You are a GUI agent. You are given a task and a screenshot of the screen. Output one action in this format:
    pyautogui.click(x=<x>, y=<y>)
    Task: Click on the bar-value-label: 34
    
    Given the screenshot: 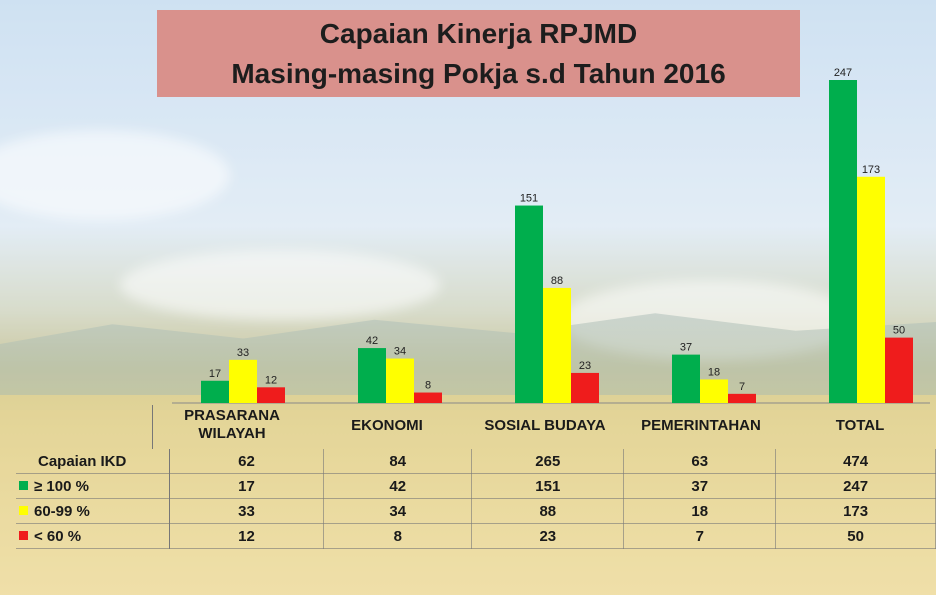 What is the action you would take?
    pyautogui.click(x=400, y=352)
    